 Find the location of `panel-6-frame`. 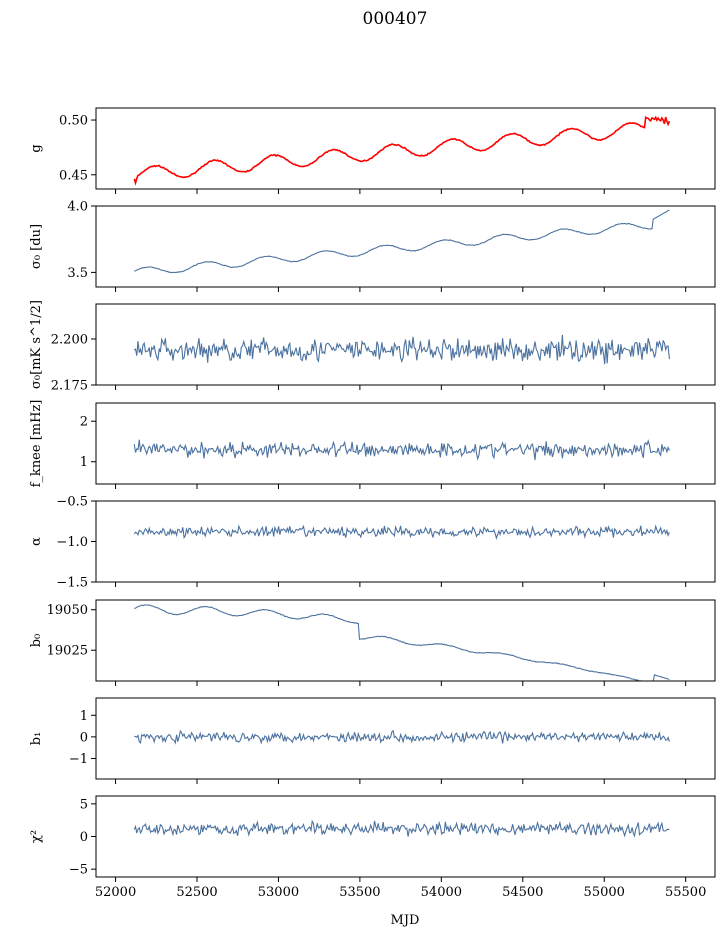

panel-6-frame is located at coordinates (405, 640).